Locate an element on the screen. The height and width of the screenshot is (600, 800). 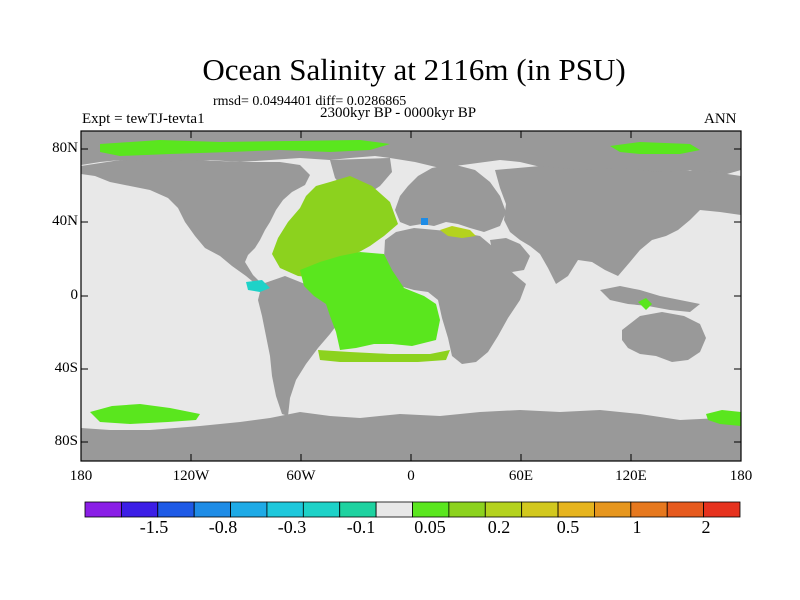
colorbar-label: -0.1 is located at coordinates (361, 527).